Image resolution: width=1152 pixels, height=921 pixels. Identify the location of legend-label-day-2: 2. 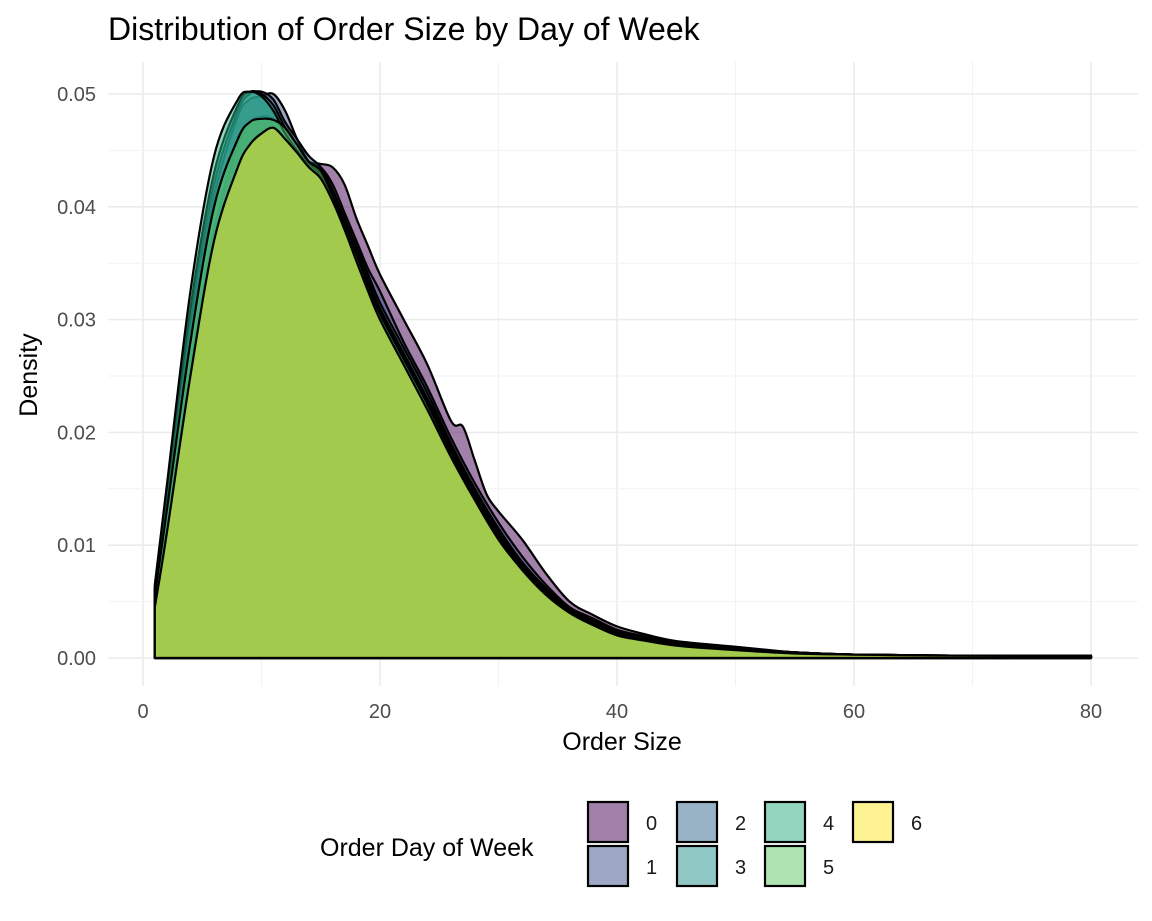
(740, 824).